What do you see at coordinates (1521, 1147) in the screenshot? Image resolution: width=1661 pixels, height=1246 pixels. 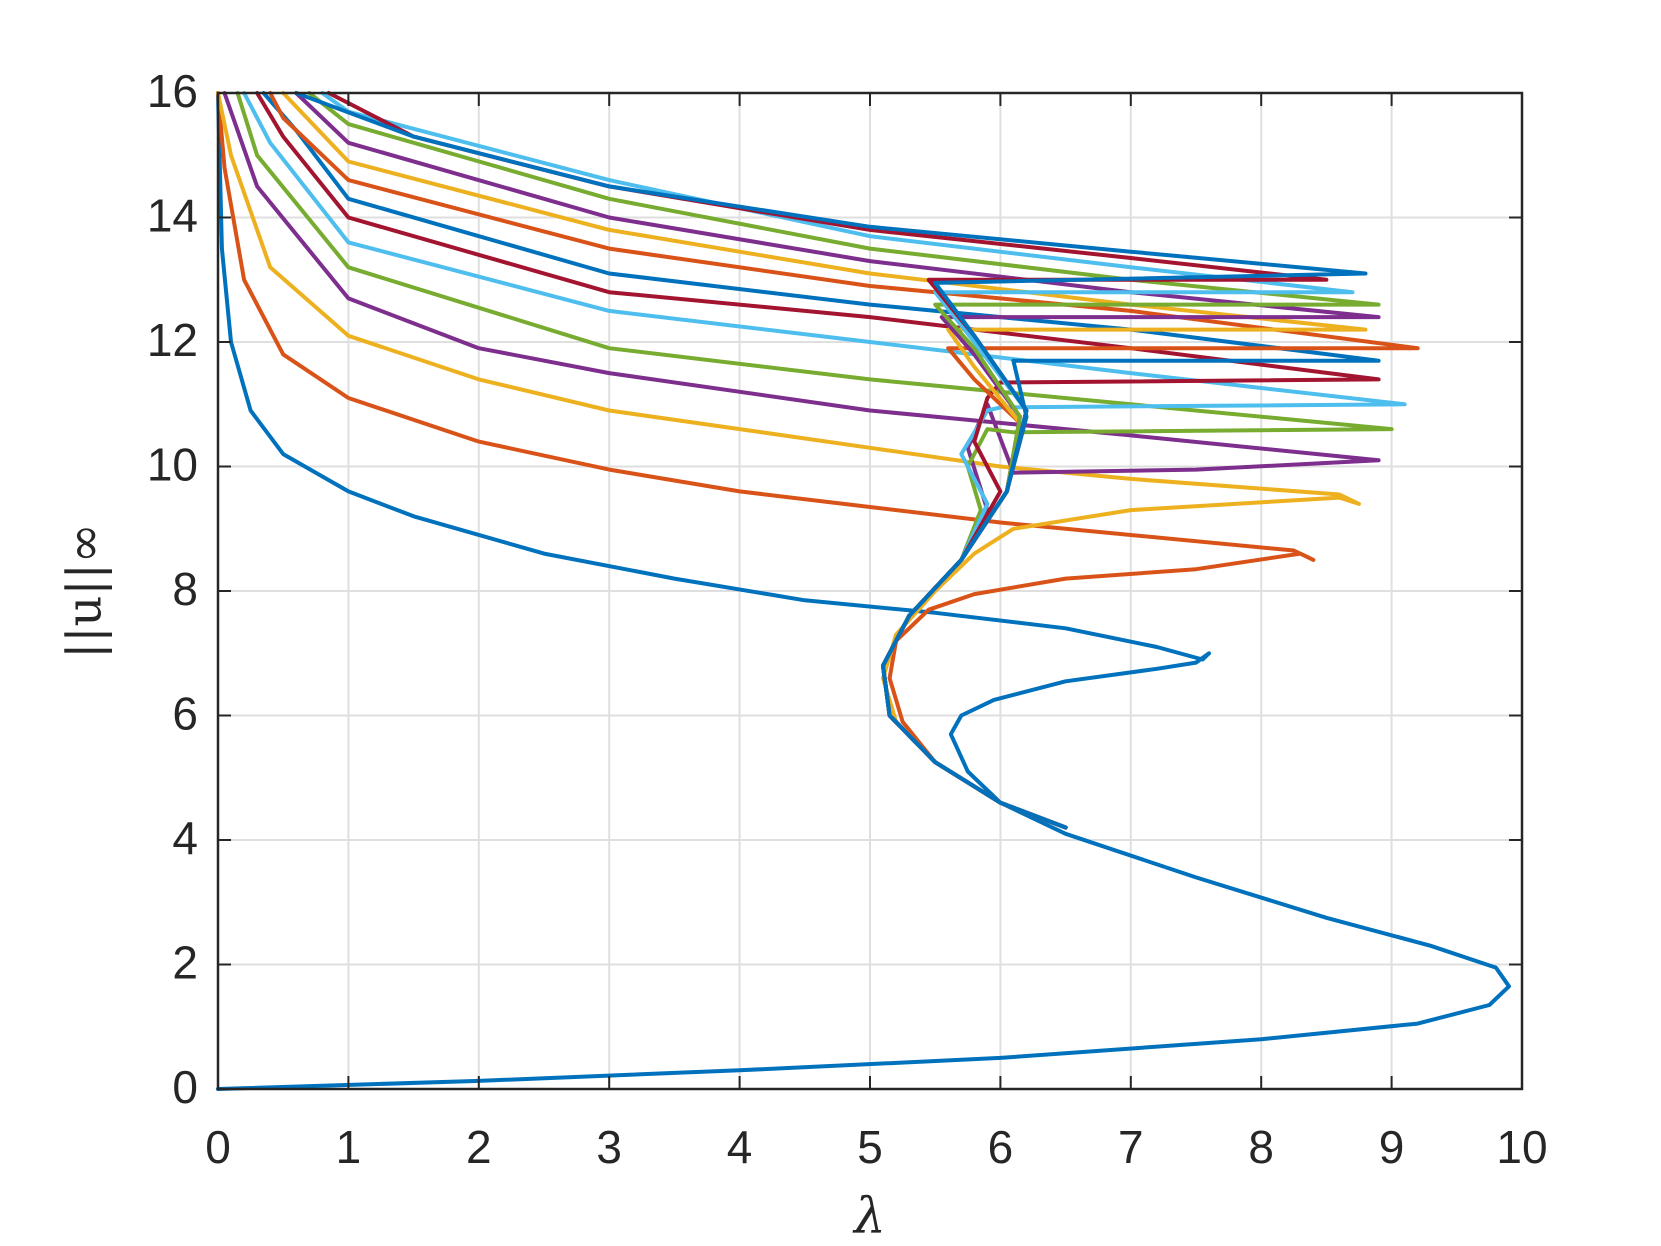 I see `x-tick-label: 10` at bounding box center [1521, 1147].